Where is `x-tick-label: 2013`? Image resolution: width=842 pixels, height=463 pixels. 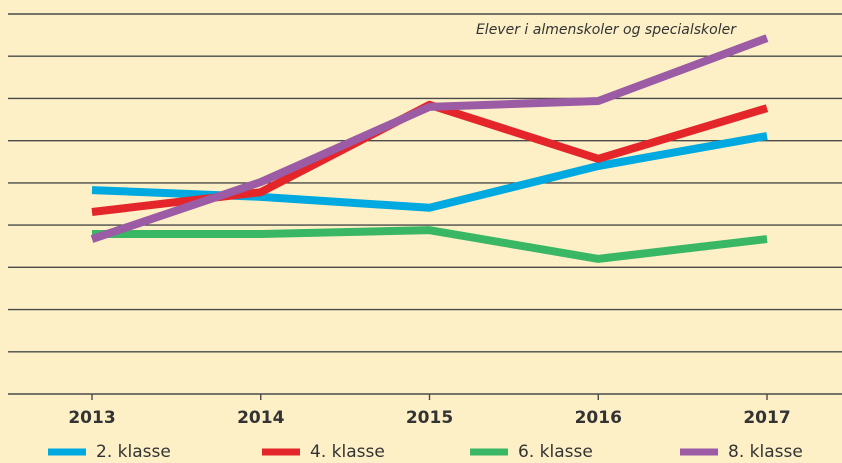
x-tick-label: 2013 is located at coordinates (91, 418).